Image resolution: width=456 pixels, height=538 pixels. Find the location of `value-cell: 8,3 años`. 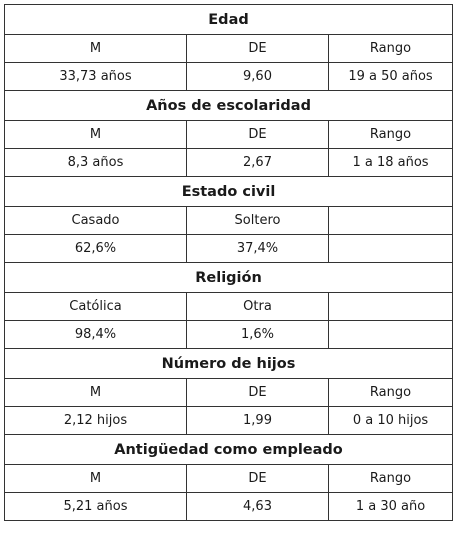

value-cell: 8,3 años is located at coordinates (95, 162).